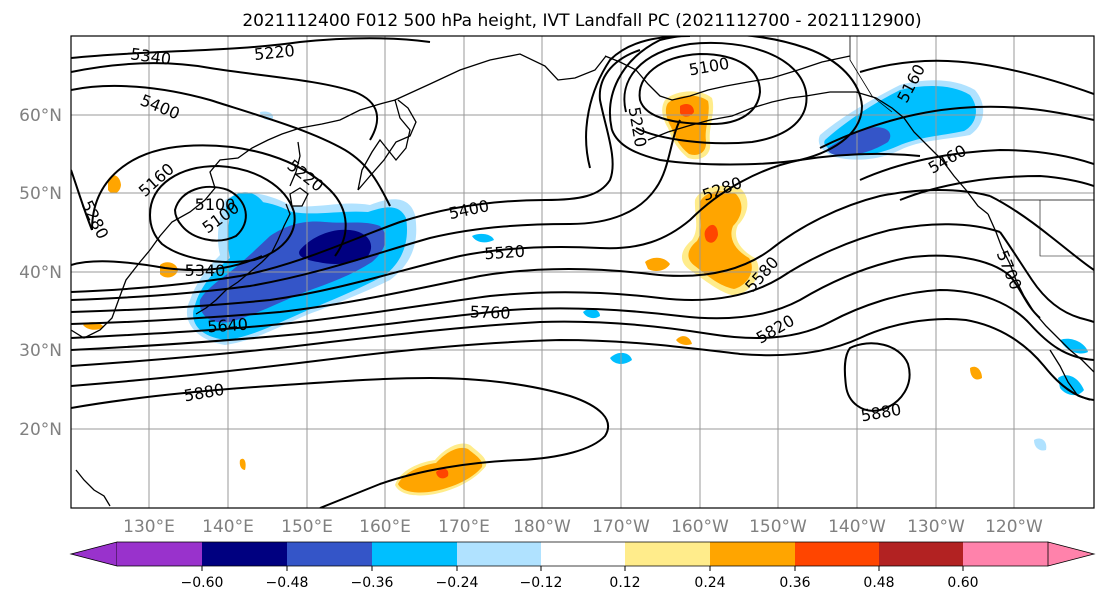  What do you see at coordinates (149, 527) in the screenshot?
I see `lon-label: 130°E` at bounding box center [149, 527].